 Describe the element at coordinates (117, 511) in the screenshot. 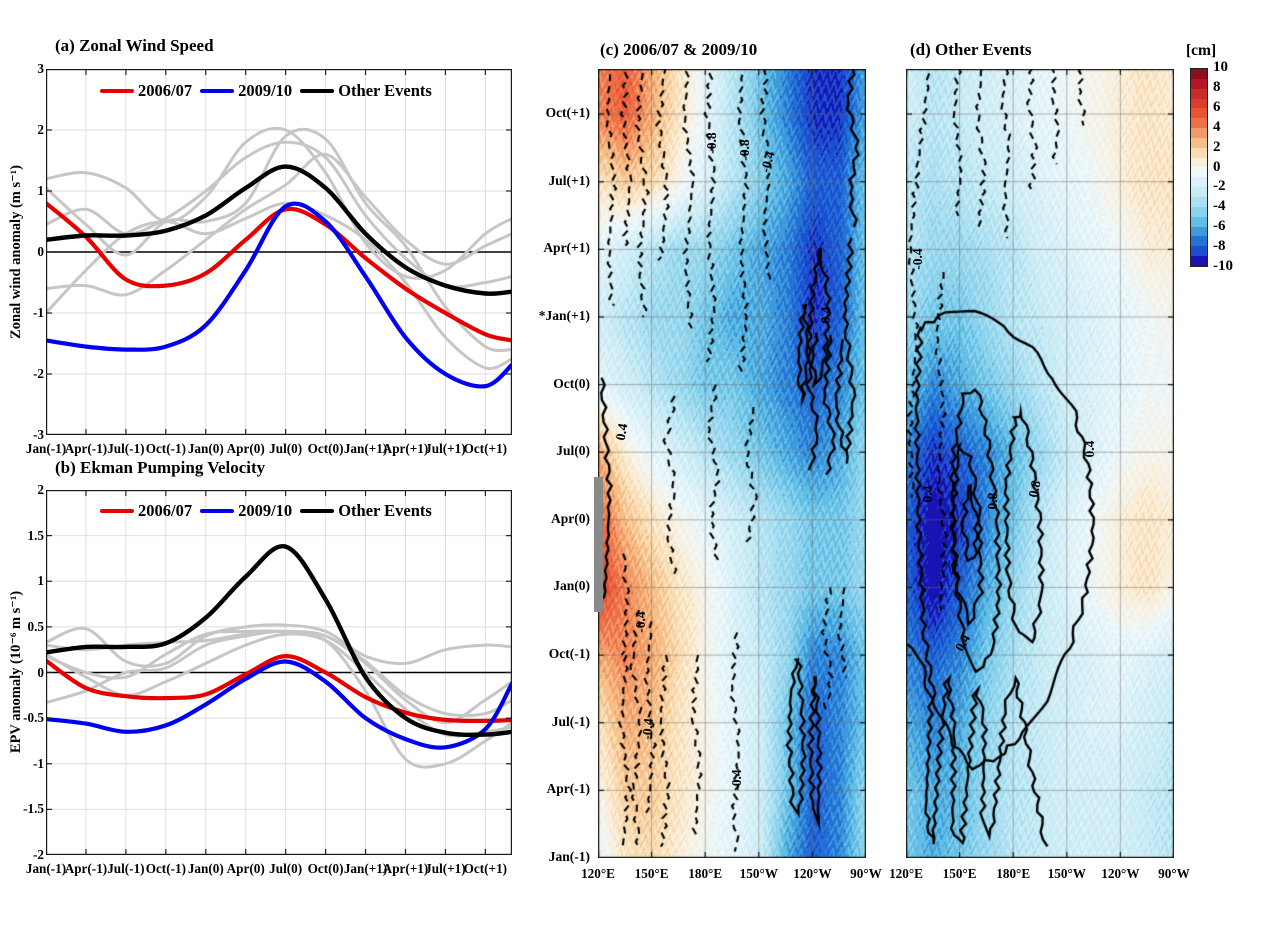

I see `legend-line-red` at that location.